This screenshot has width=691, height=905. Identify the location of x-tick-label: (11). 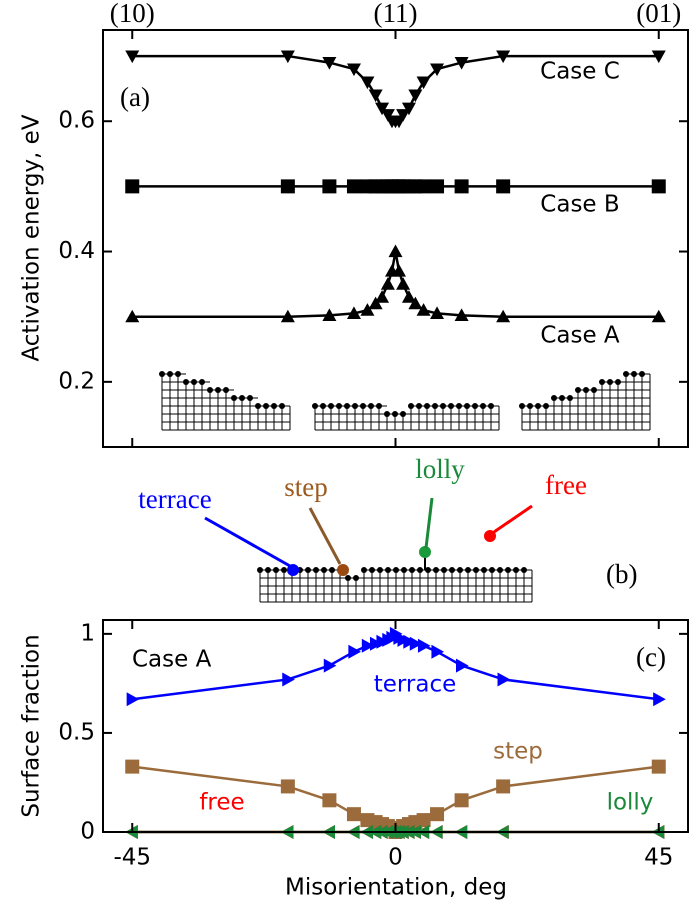
(396, 14).